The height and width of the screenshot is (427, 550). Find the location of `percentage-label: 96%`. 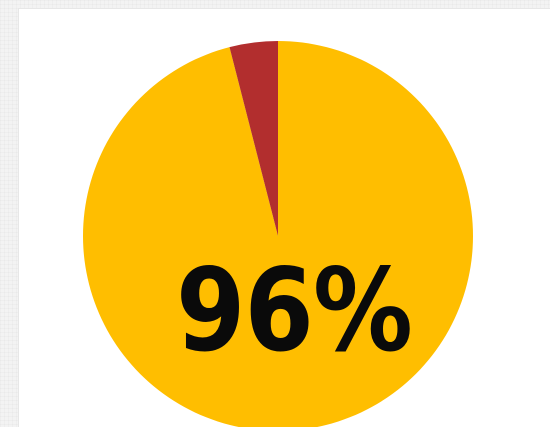

percentage-label: 96% is located at coordinates (294, 310).